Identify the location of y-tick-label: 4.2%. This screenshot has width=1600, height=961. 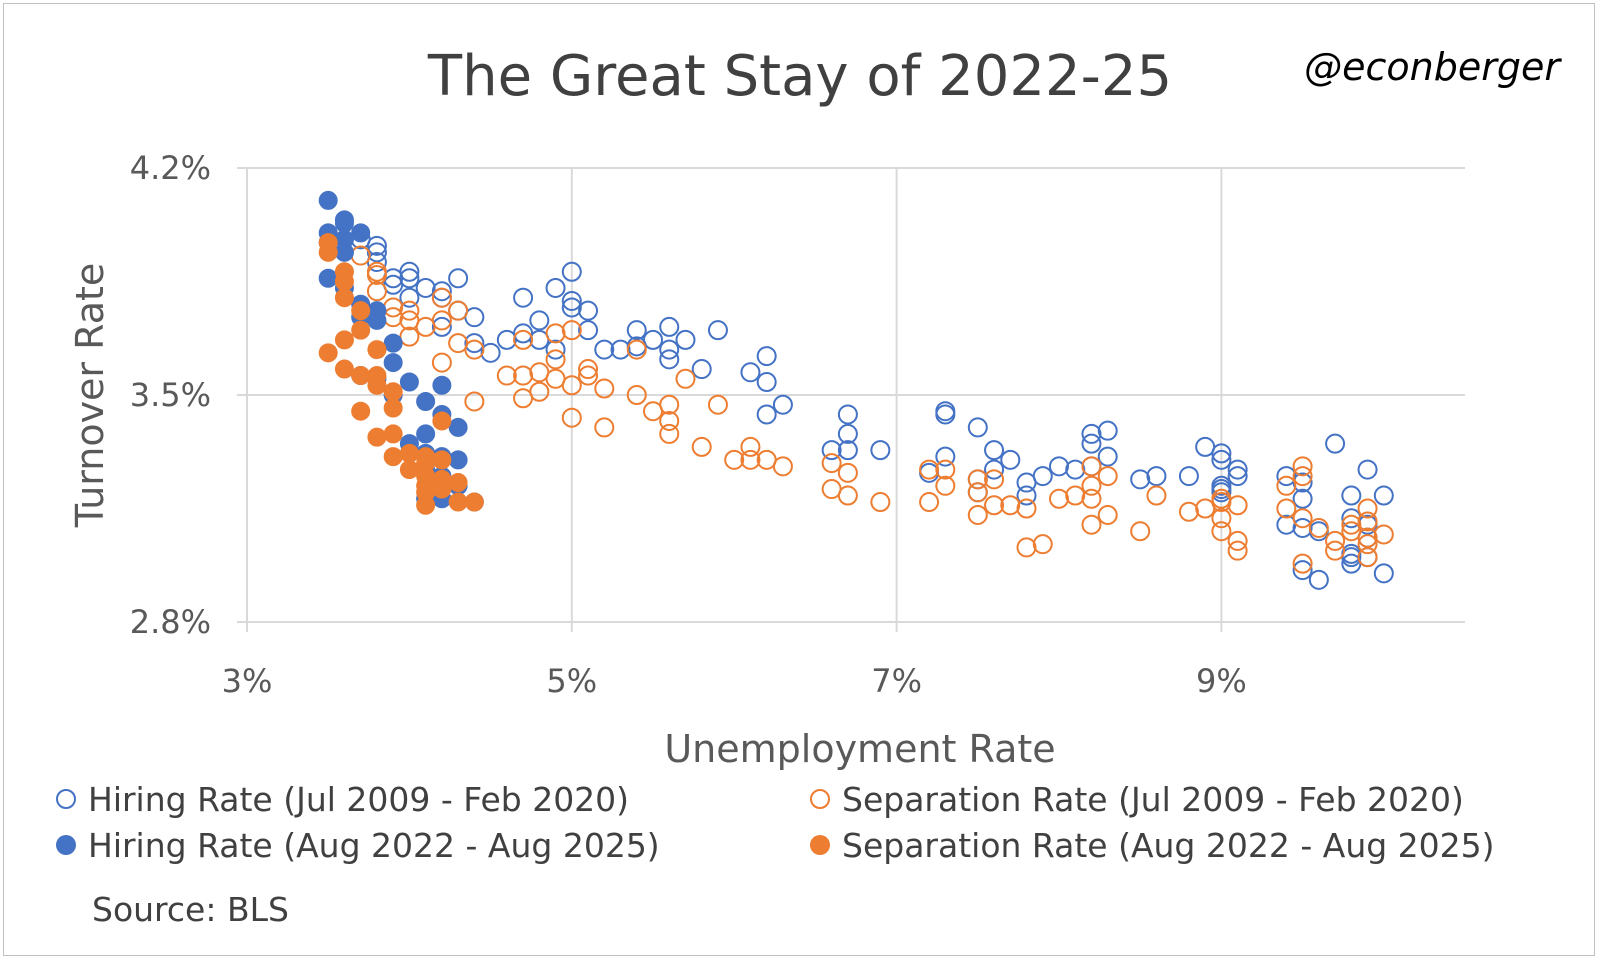
(170, 168).